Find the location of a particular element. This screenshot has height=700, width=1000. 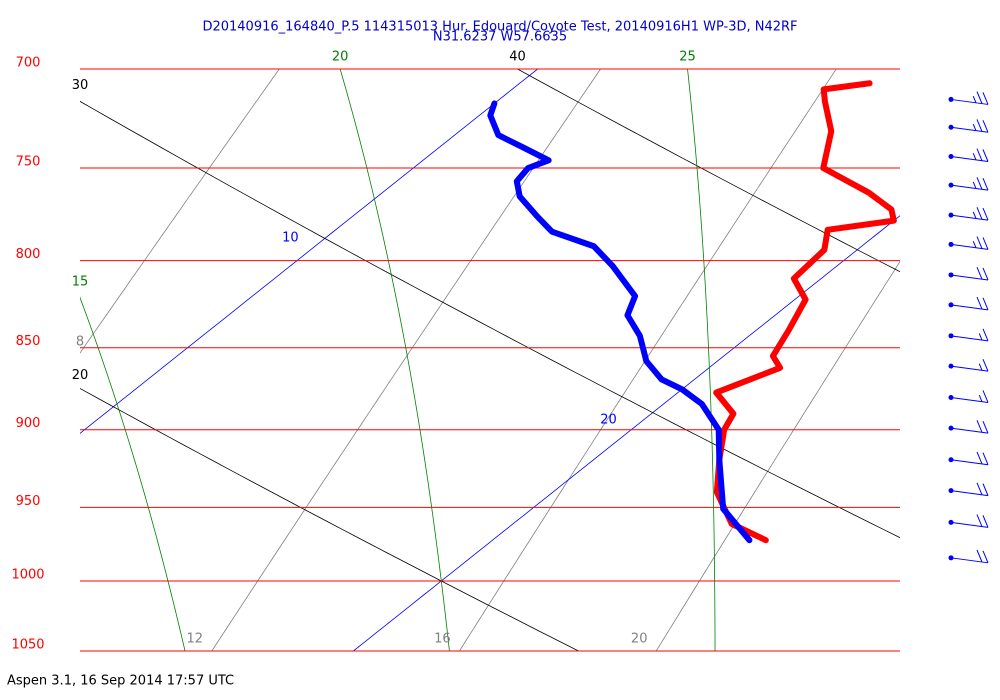

footer: Aspen 3.1, 16 Sep 2014 17:57 UTC is located at coordinates (120, 681).